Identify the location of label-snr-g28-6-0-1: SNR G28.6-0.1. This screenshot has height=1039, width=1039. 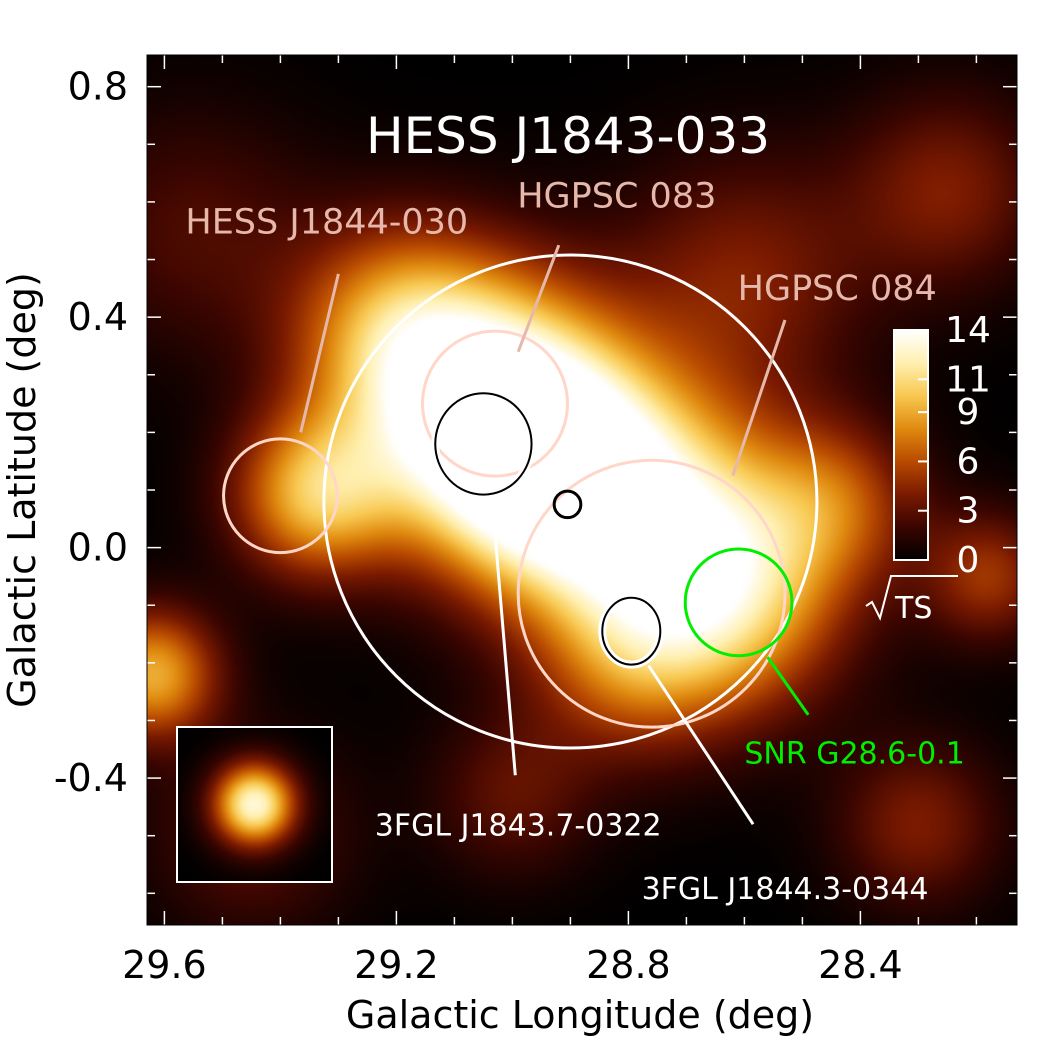
(854, 754).